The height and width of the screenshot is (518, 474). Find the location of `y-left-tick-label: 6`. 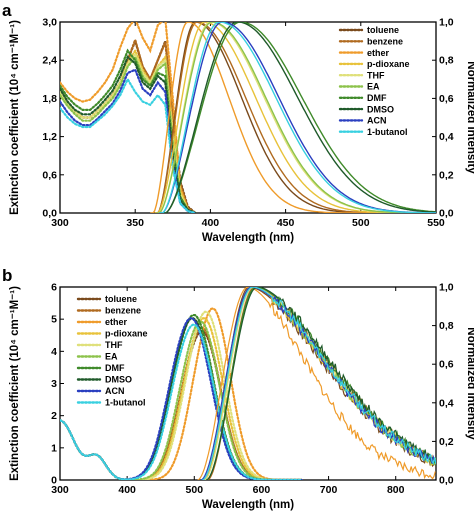

y-left-tick-label: 6 is located at coordinates (54, 288).